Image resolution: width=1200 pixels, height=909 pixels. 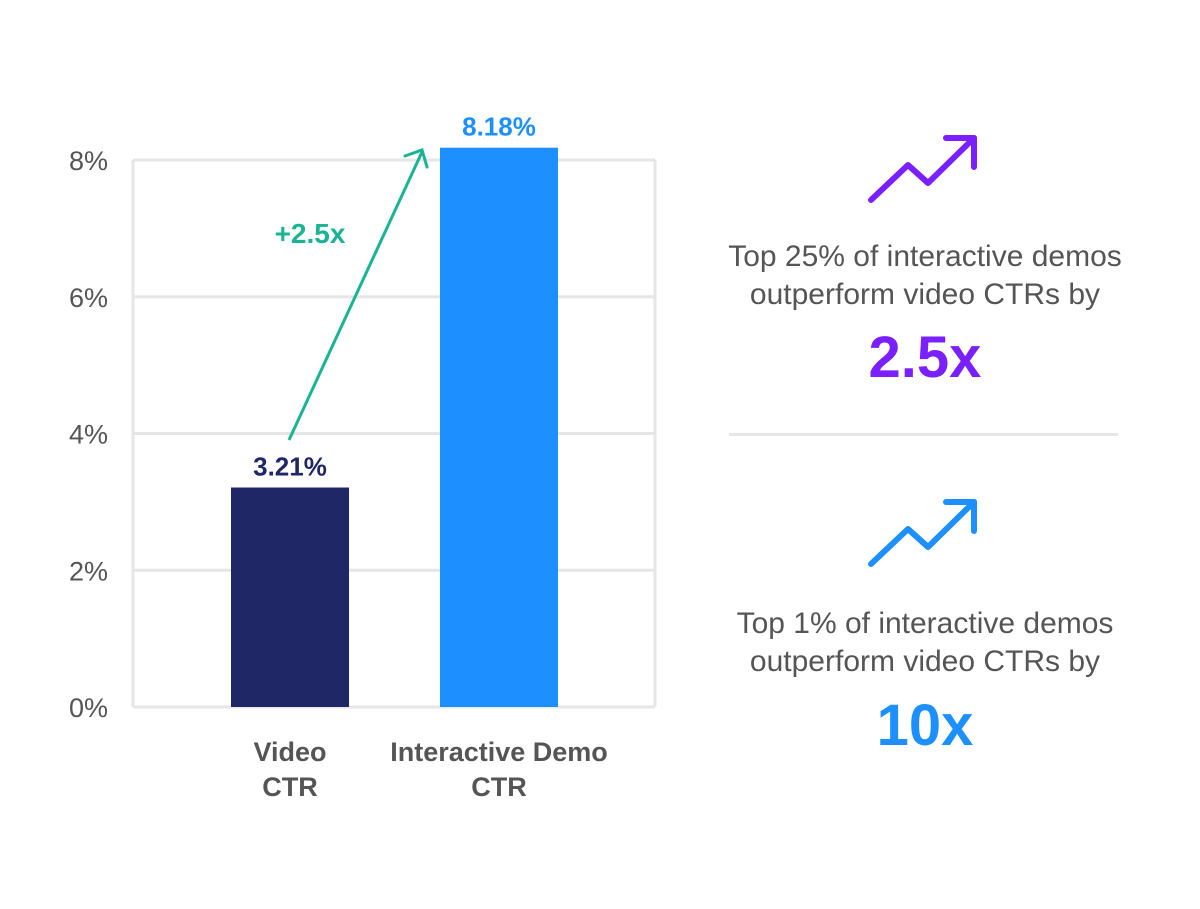 What do you see at coordinates (290, 467) in the screenshot?
I see `data-label: 3.21%` at bounding box center [290, 467].